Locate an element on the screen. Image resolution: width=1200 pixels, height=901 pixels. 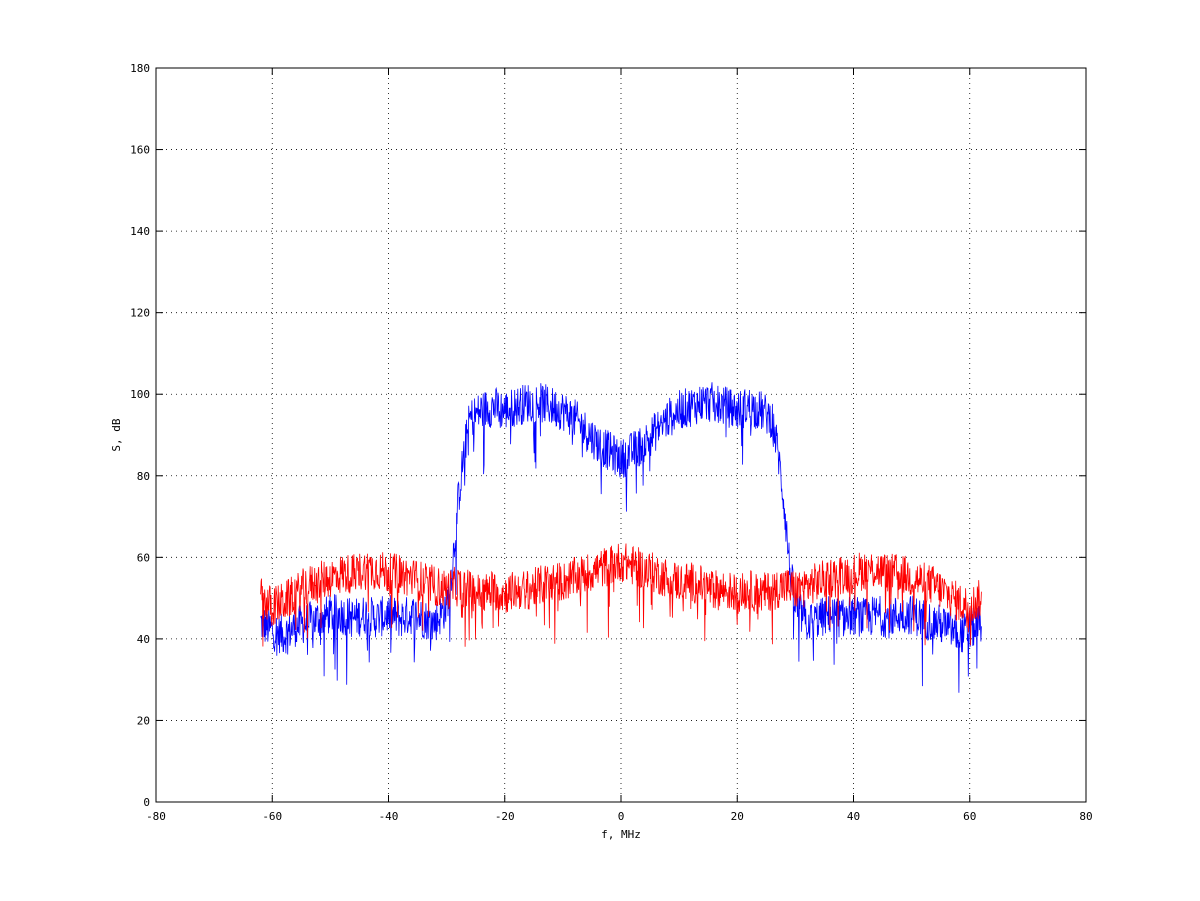
x-tick-label: 0 is located at coordinates (621, 816).